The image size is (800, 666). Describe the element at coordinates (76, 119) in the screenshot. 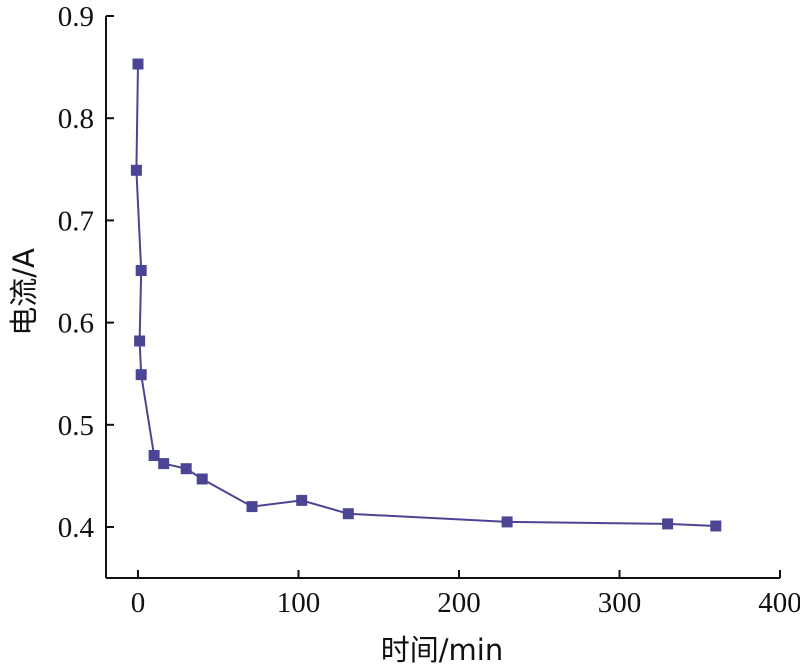

I see `y-tick-label: 0.8` at that location.